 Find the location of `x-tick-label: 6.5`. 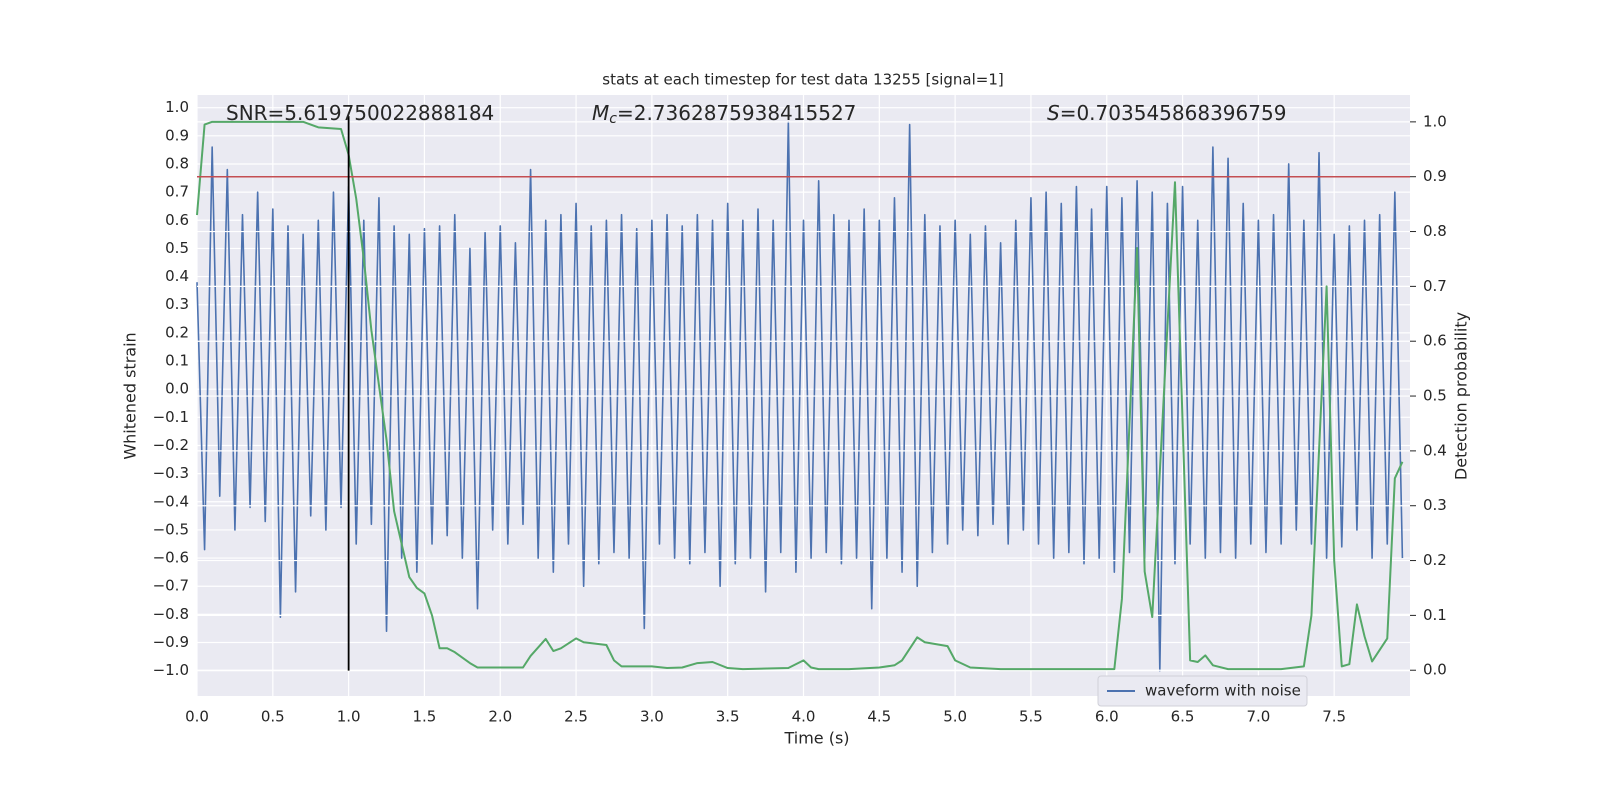

x-tick-label: 6.5 is located at coordinates (1183, 717).